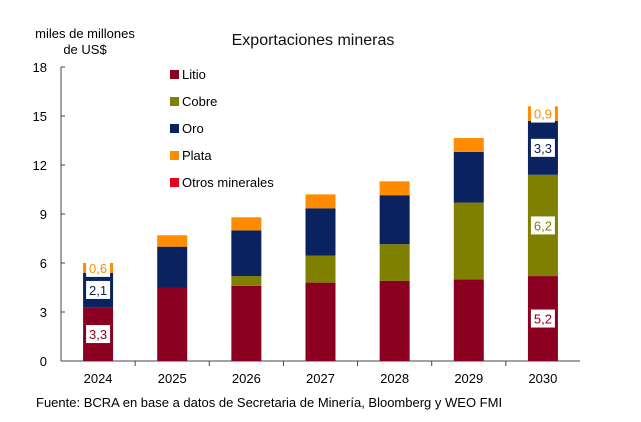  Describe the element at coordinates (85, 49) in the screenshot. I see `y-axis-label-line2: de US$` at that location.